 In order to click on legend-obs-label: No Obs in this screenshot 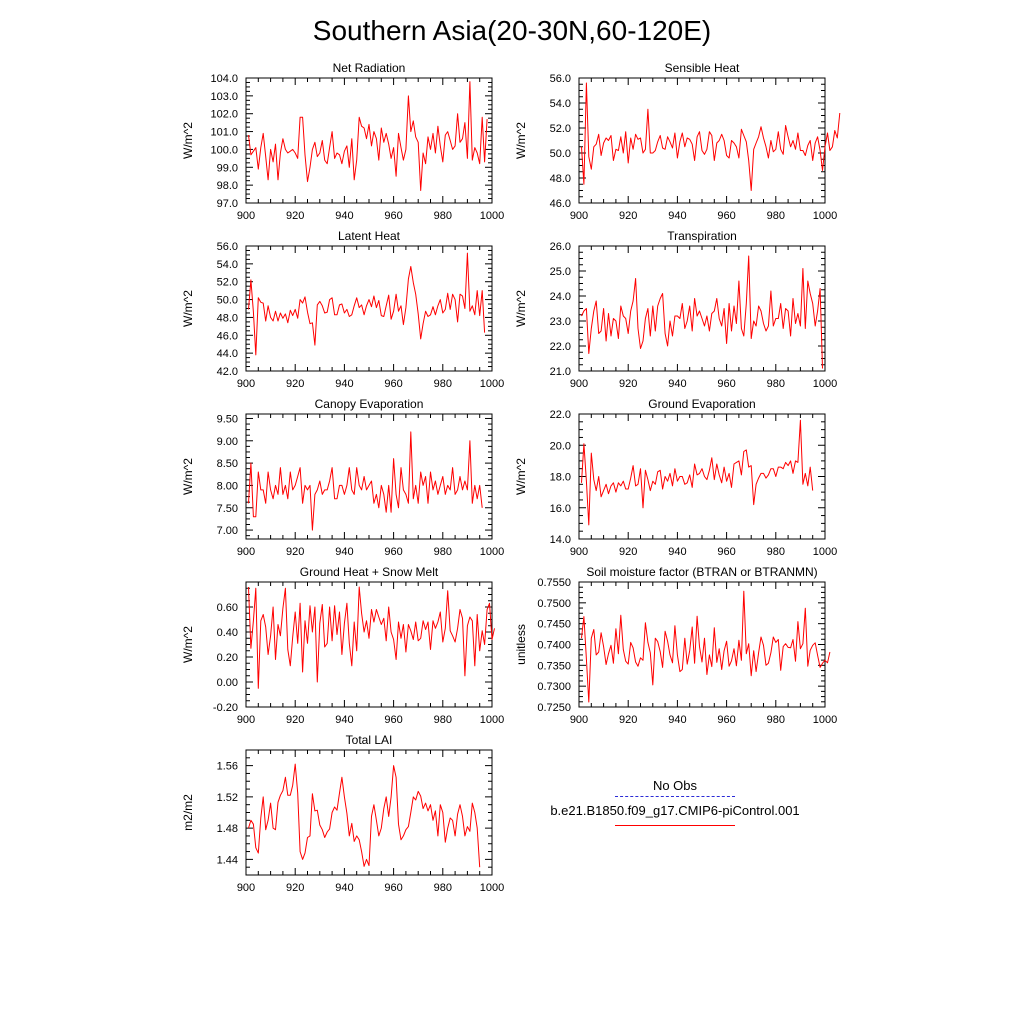, I will do `click(675, 785)`.